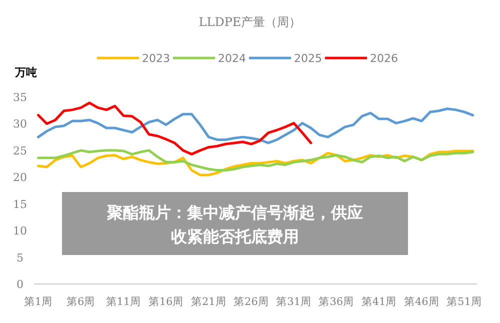 The height and width of the screenshot is (323, 500). I want to click on x-tick-label: 第6周, so click(81, 302).